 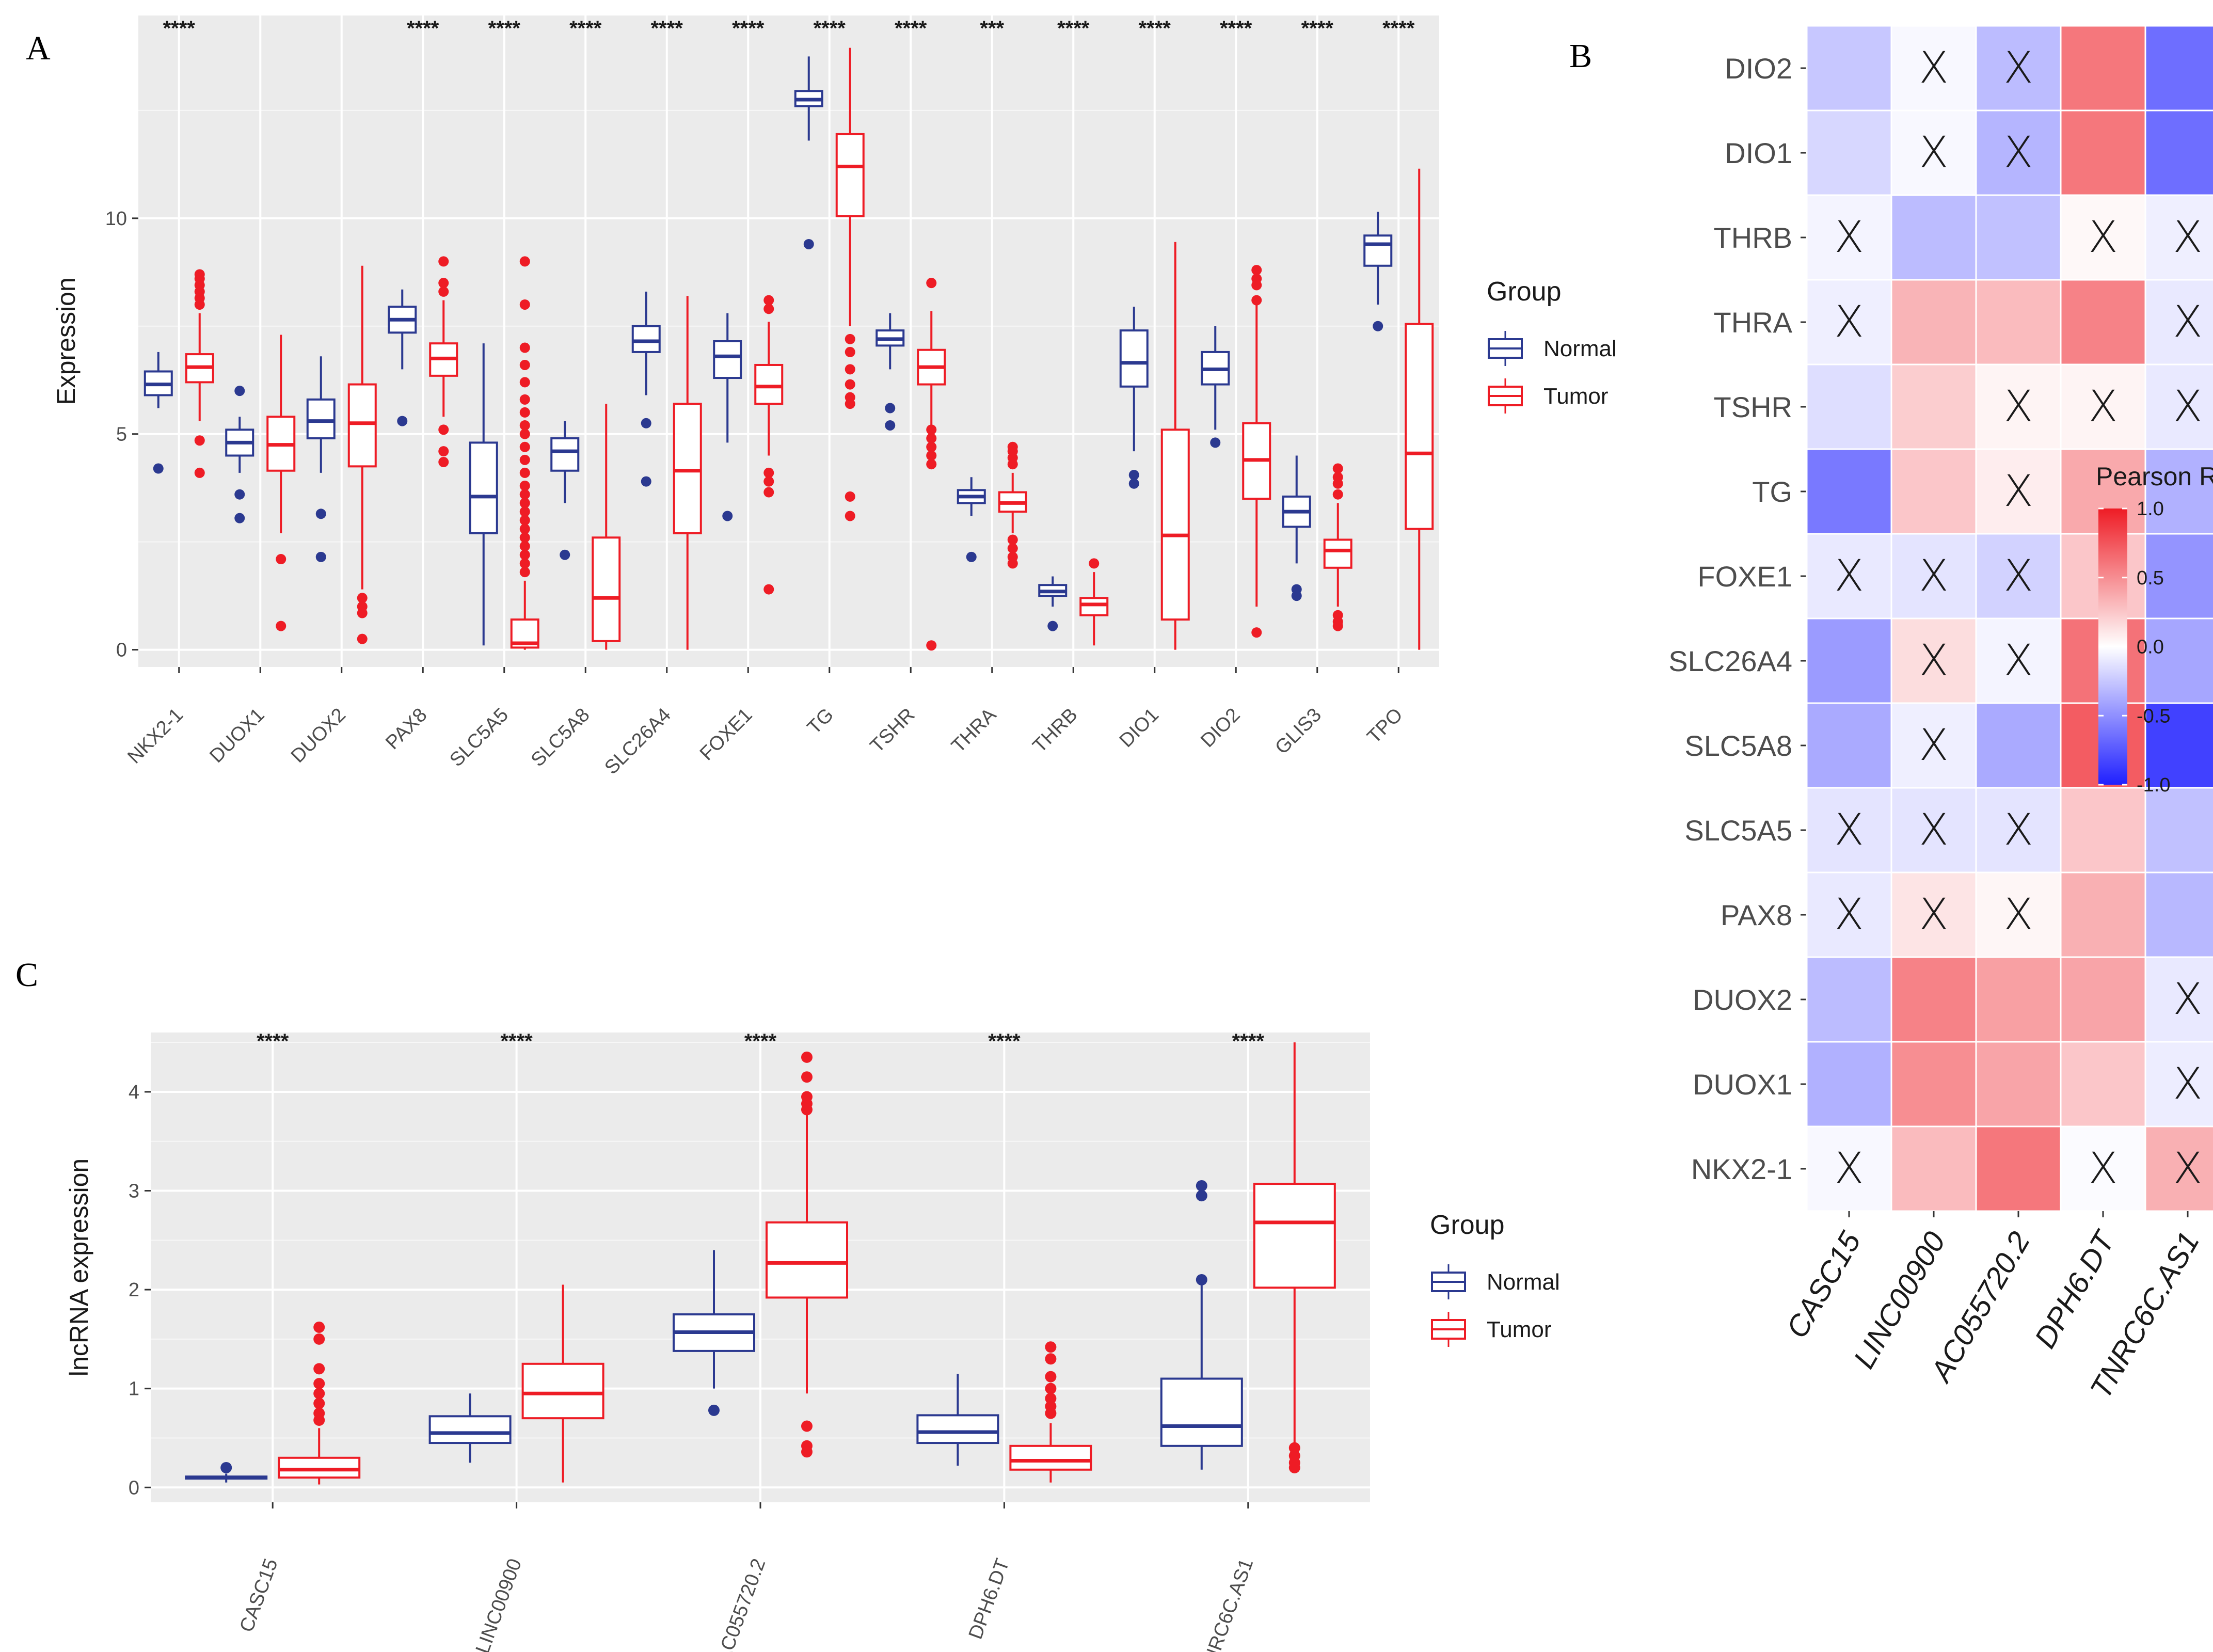 I want to click on c-box-normal, so click(x=470, y=1428).